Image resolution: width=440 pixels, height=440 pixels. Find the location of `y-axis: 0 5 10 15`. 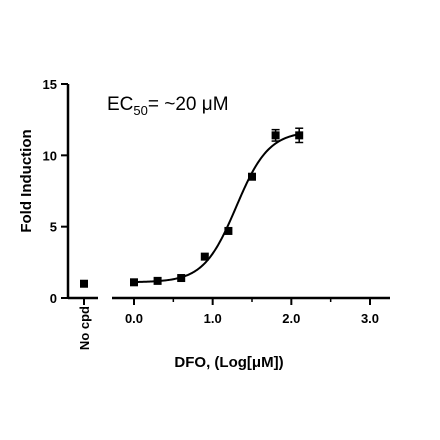

y-axis: 0 5 10 15 is located at coordinates (56, 191).